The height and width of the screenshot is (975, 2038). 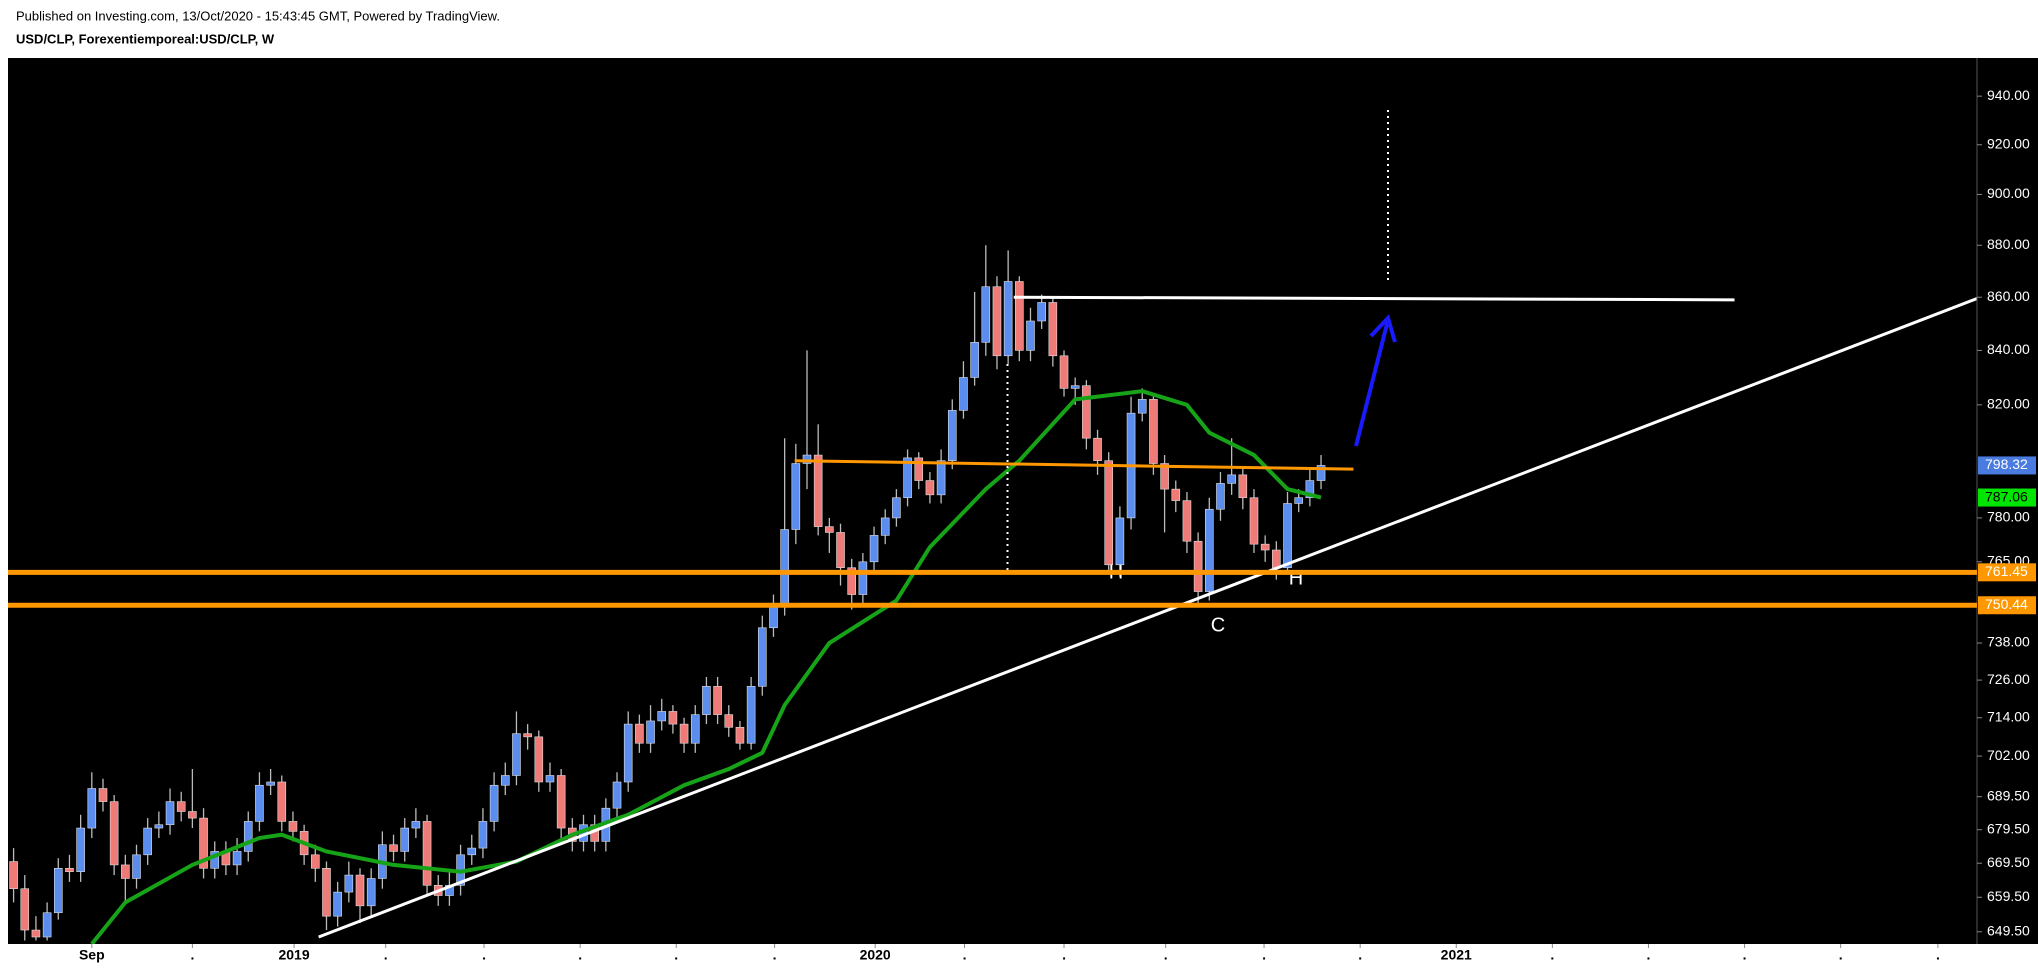 I want to click on symbol-line: USD/CLP, Forexentiemporeal:USD/CLP, W, so click(x=145, y=38).